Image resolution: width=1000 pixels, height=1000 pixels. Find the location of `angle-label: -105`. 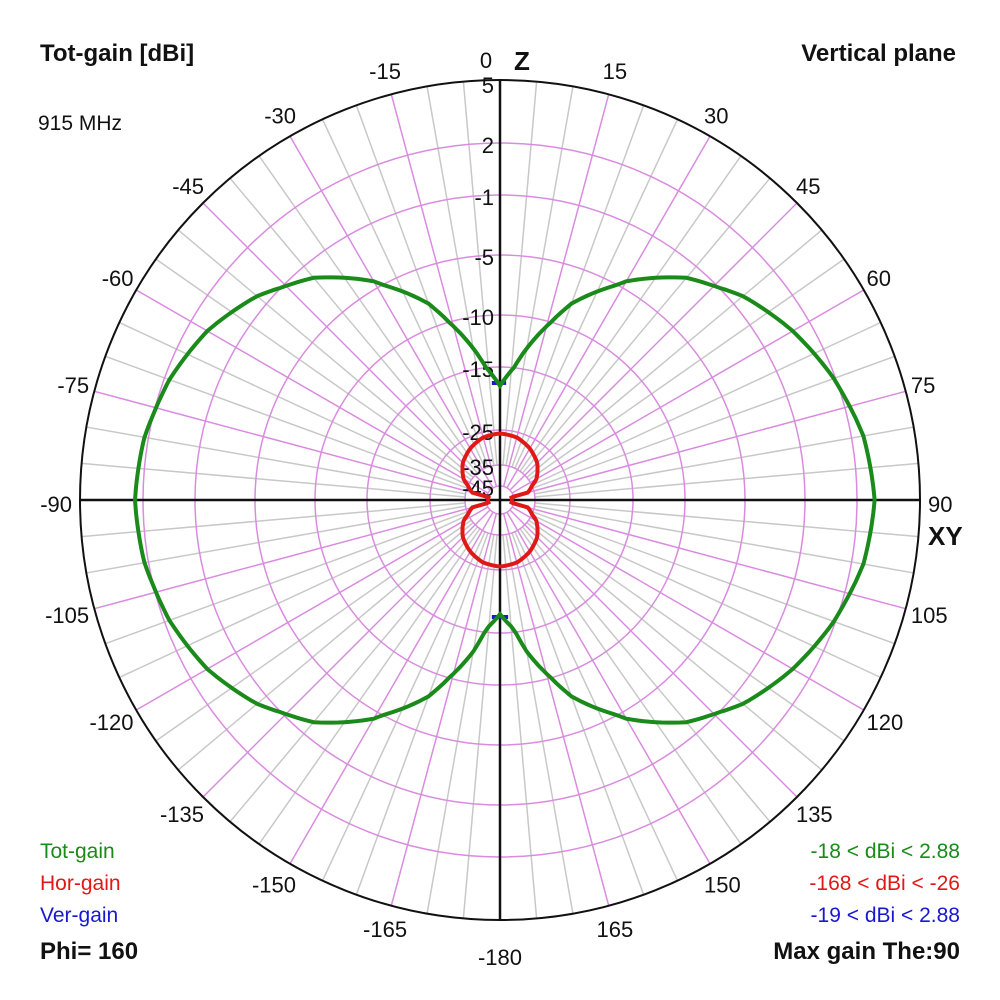

angle-label: -105 is located at coordinates (67, 615).